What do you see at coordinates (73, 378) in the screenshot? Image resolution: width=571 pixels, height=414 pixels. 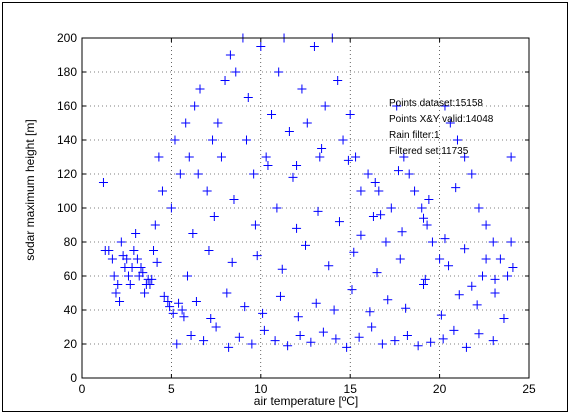 I see `y-tick-label: 0` at bounding box center [73, 378].